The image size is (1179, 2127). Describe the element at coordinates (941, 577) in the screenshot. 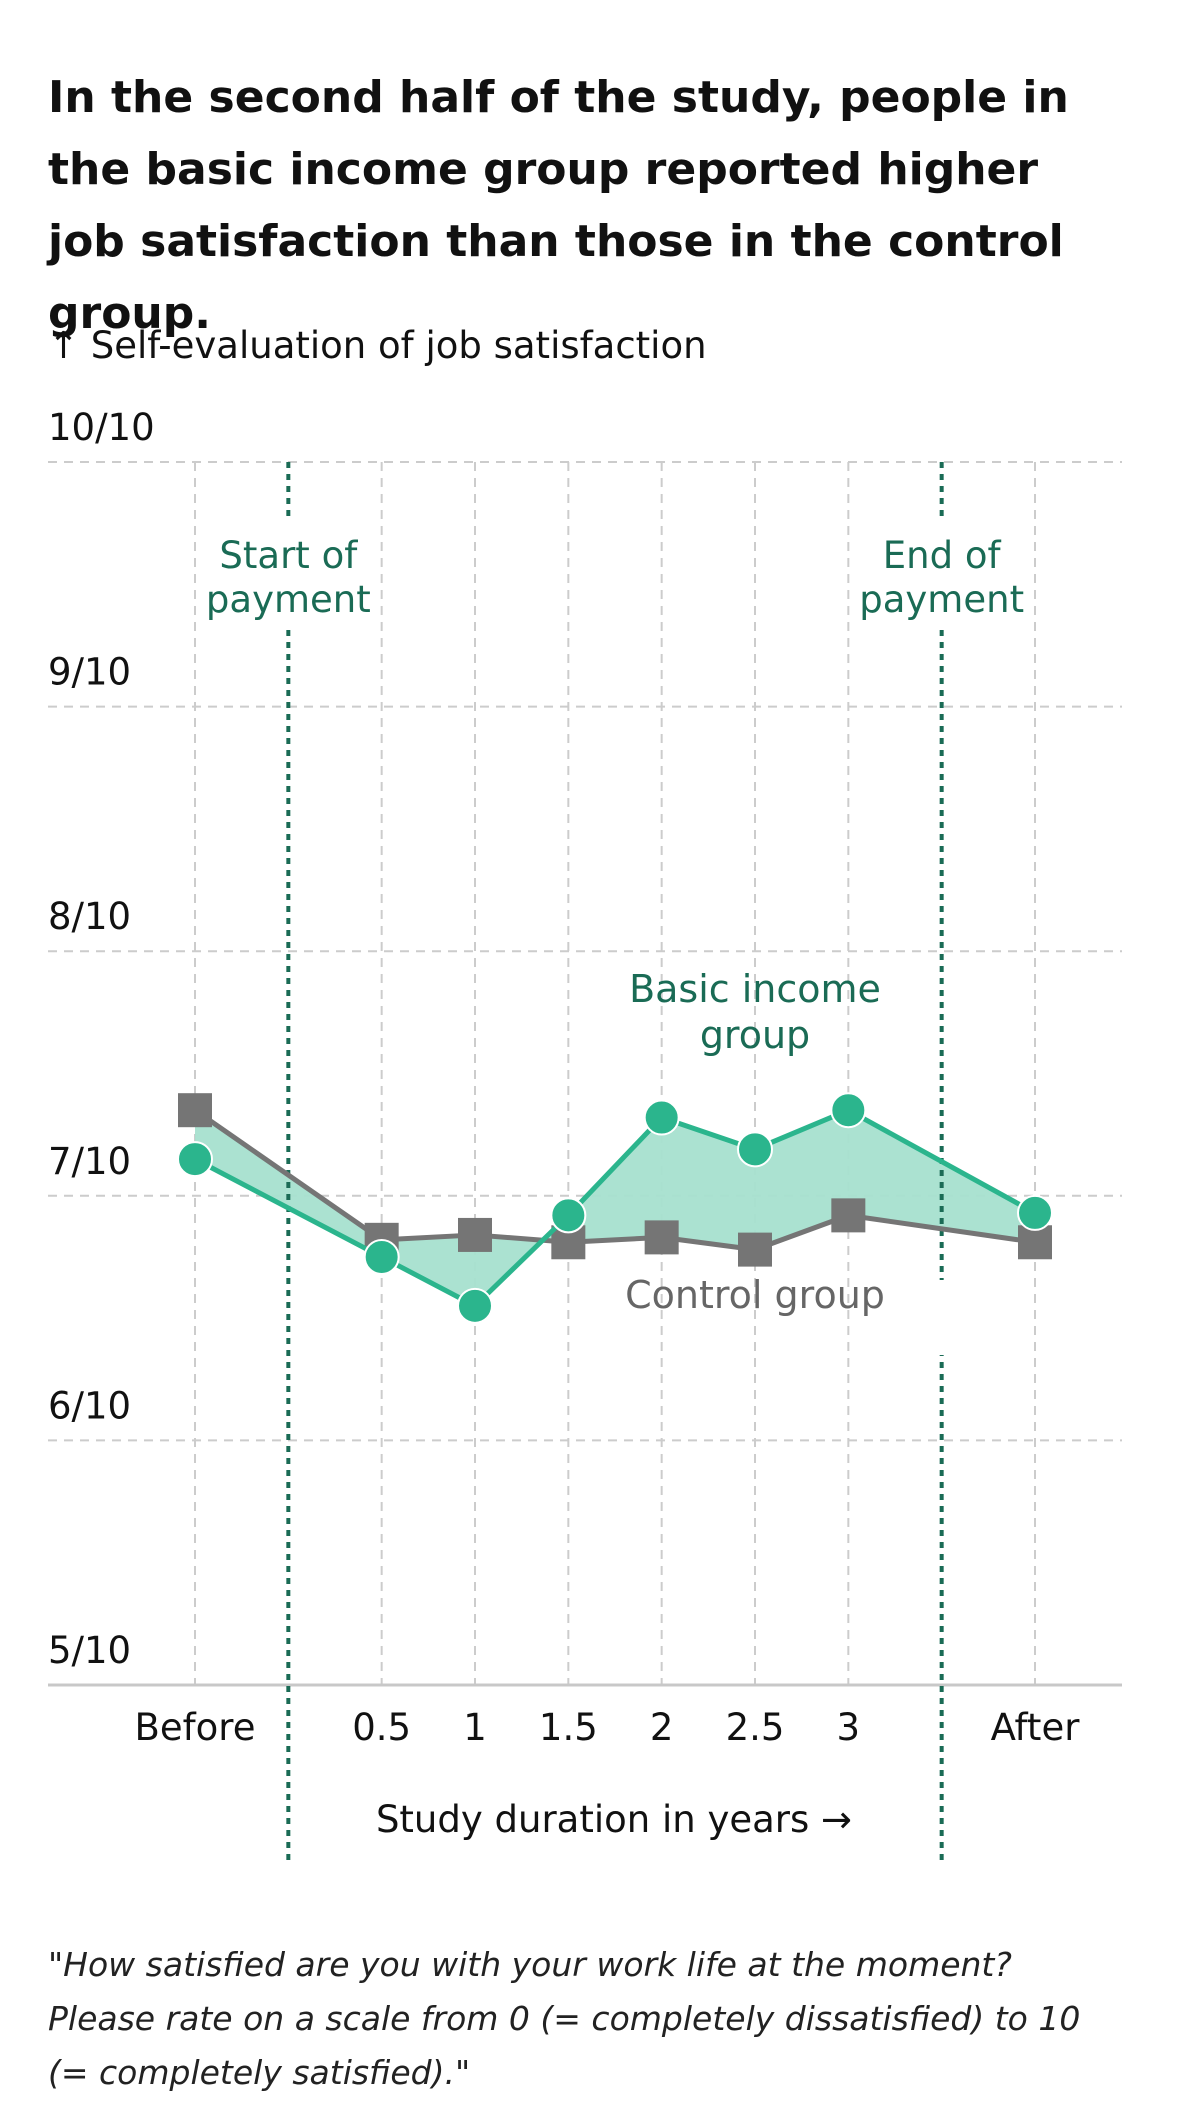

I see `payment-label: End of payment` at that location.